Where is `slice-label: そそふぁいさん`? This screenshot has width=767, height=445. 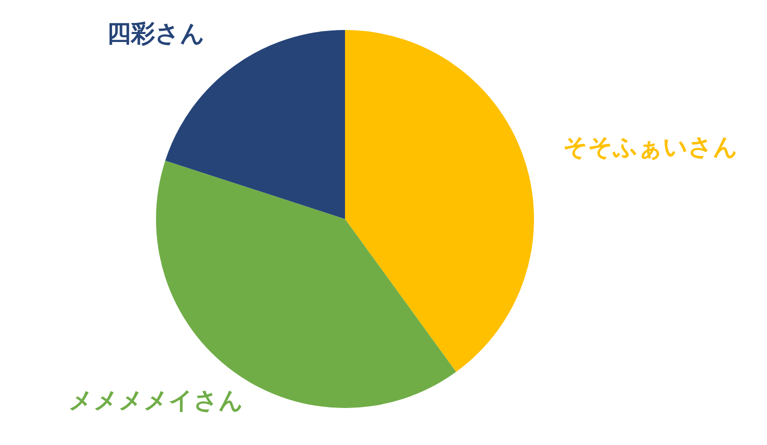
slice-label: そそふぁいさん is located at coordinates (650, 147).